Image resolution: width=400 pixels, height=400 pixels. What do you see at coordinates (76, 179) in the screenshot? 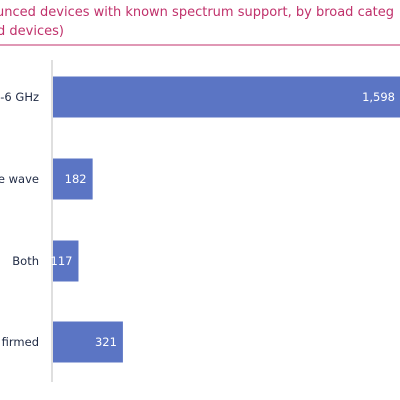
I see `value-label-1: 182` at bounding box center [76, 179].